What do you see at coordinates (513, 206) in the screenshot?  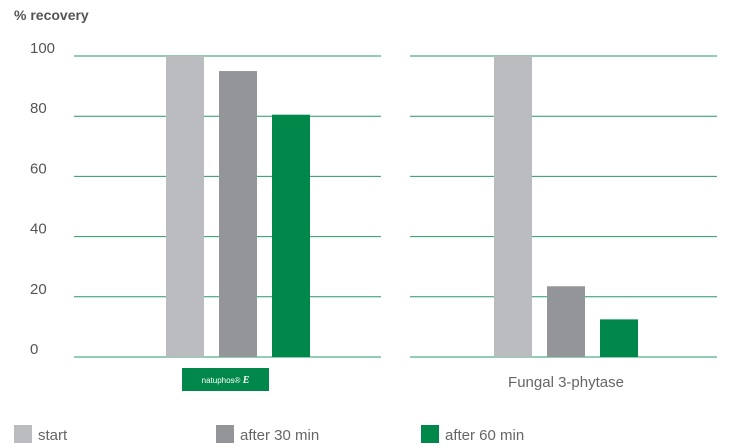 I see `bar-group2-series1` at bounding box center [513, 206].